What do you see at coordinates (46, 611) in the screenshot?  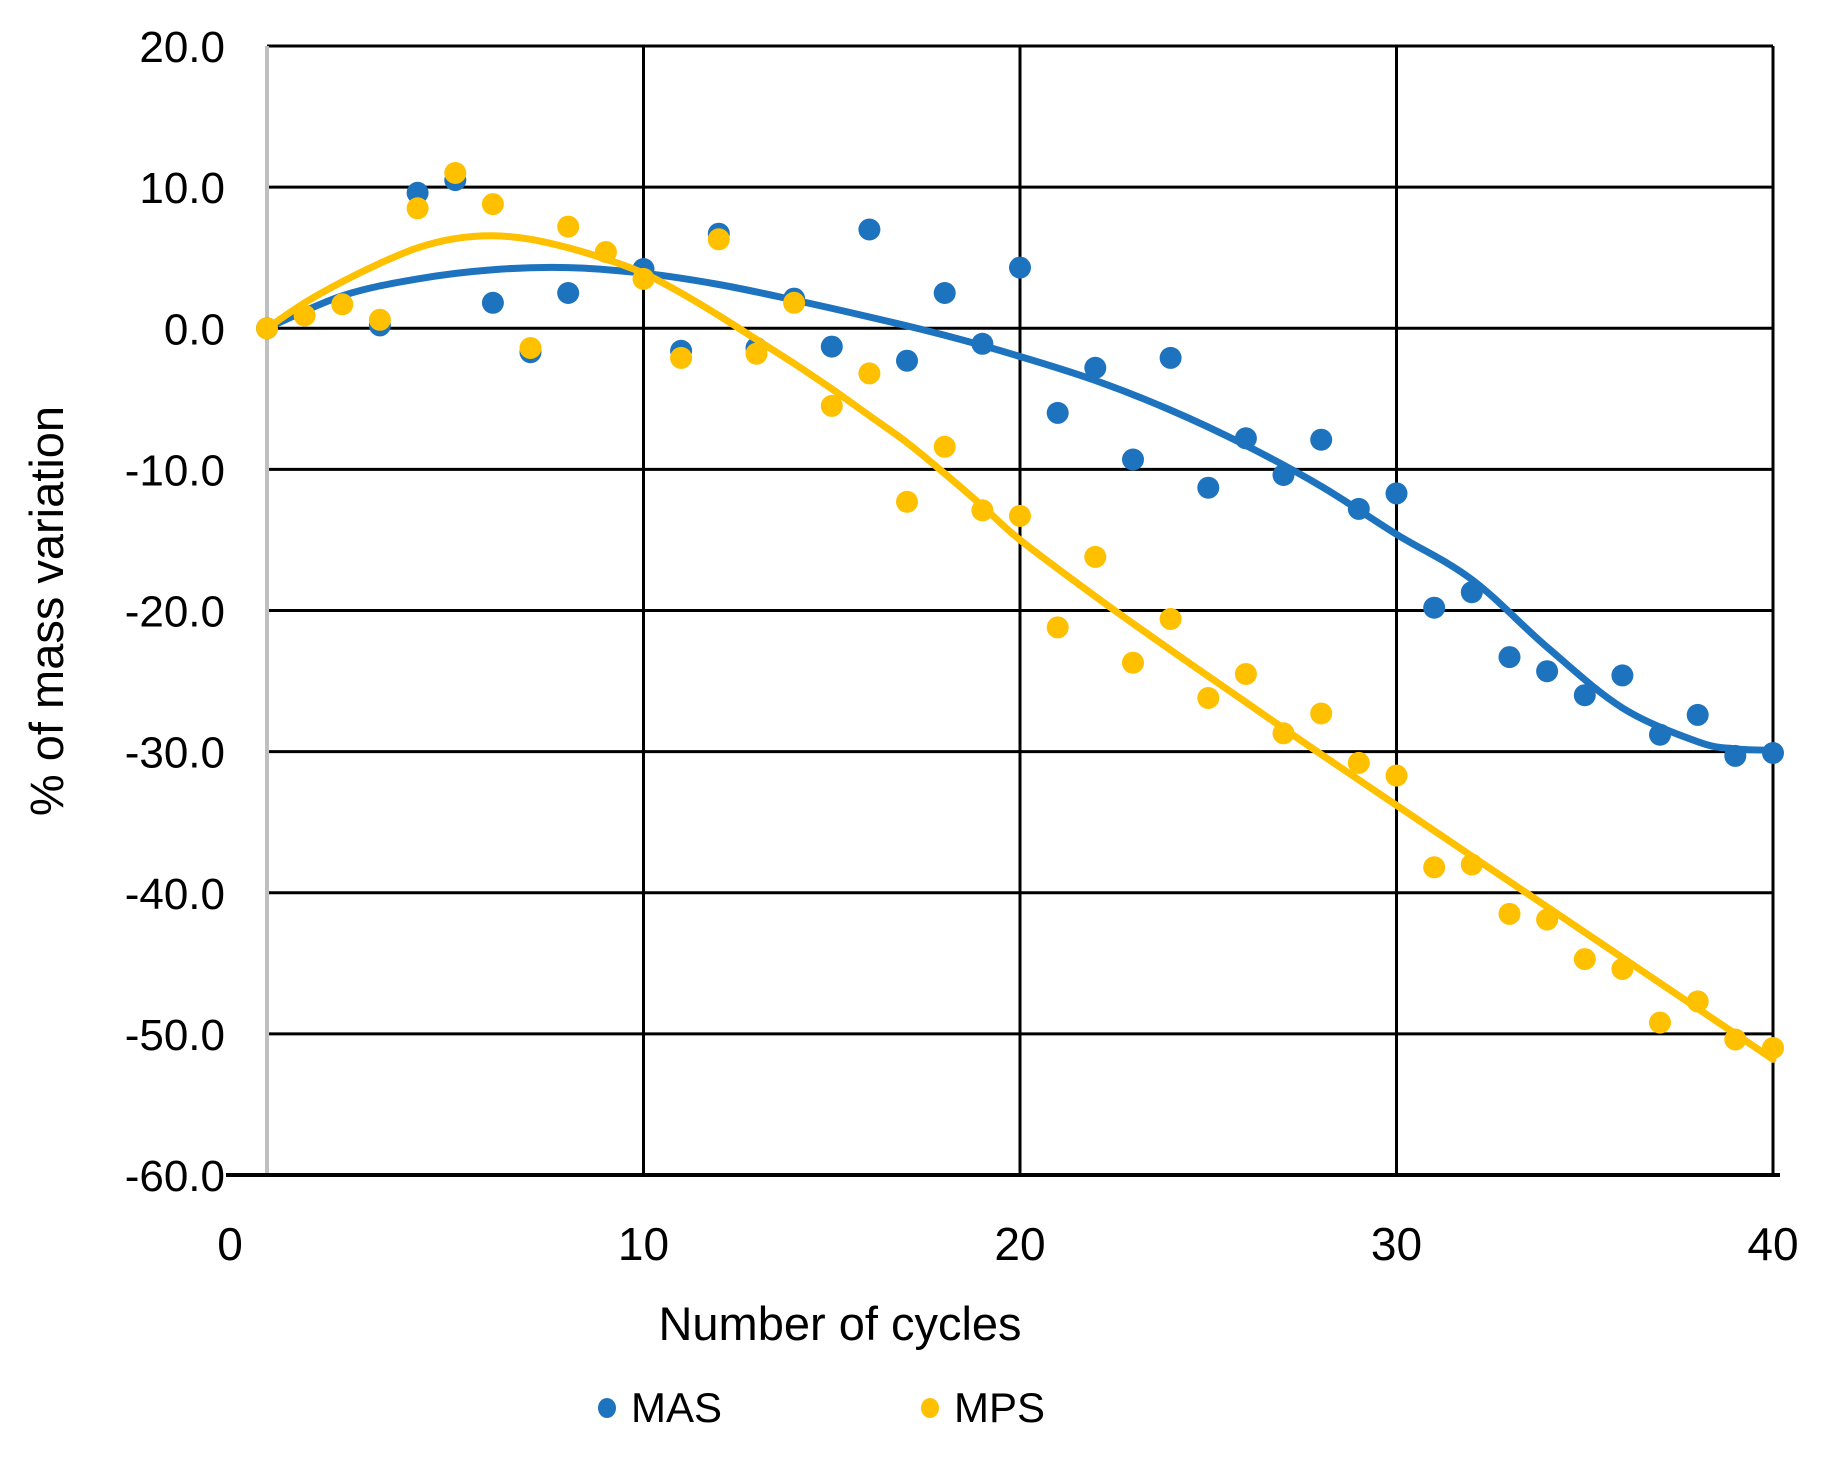 I see `y-axis-title: % of mass variation` at bounding box center [46, 611].